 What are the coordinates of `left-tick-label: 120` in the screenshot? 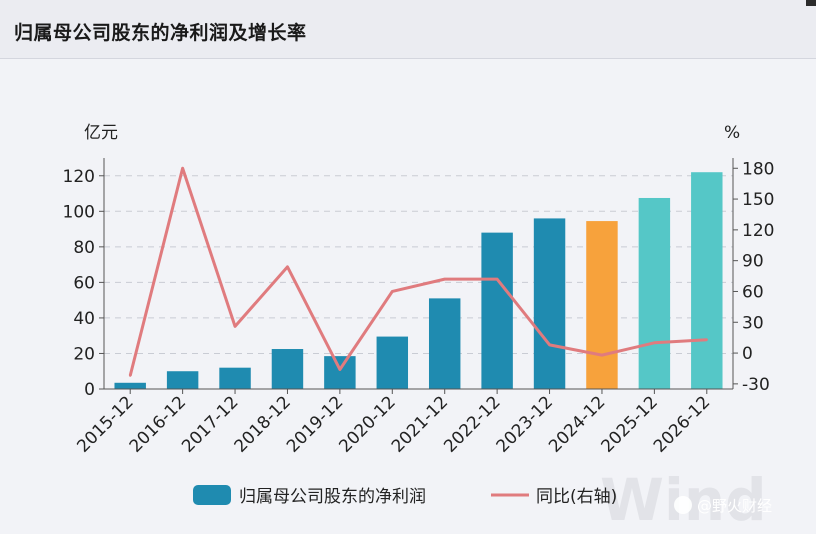 It's located at (79, 177).